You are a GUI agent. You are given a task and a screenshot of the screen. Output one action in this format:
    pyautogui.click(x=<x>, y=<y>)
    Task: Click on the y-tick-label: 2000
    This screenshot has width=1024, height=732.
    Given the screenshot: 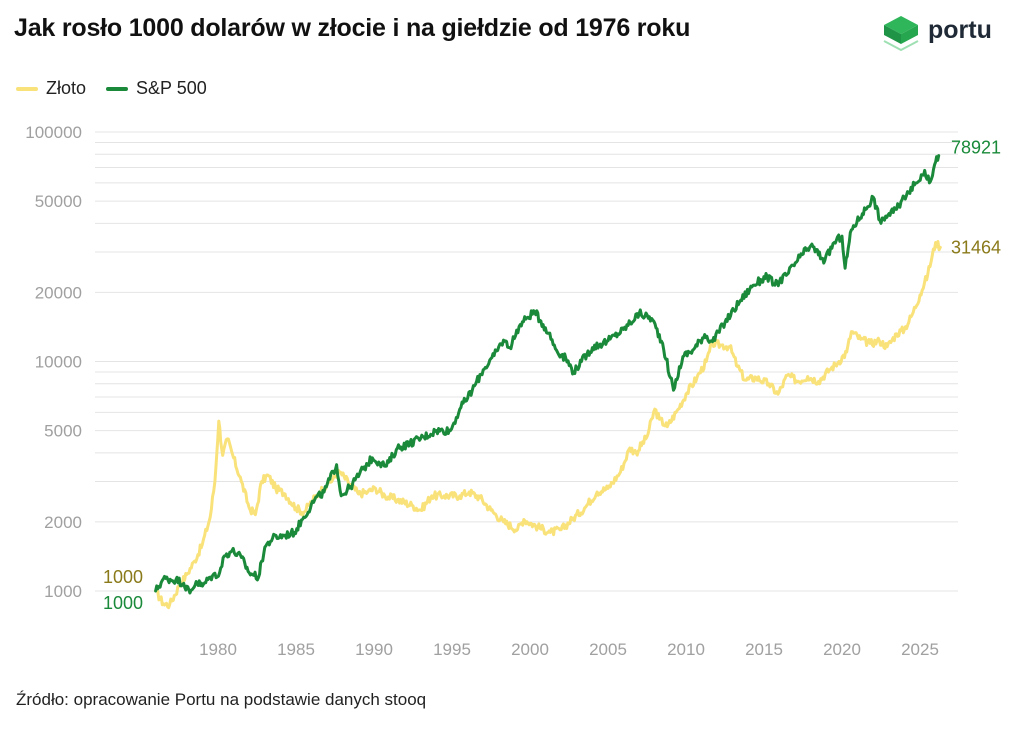 What is the action you would take?
    pyautogui.click(x=63, y=522)
    